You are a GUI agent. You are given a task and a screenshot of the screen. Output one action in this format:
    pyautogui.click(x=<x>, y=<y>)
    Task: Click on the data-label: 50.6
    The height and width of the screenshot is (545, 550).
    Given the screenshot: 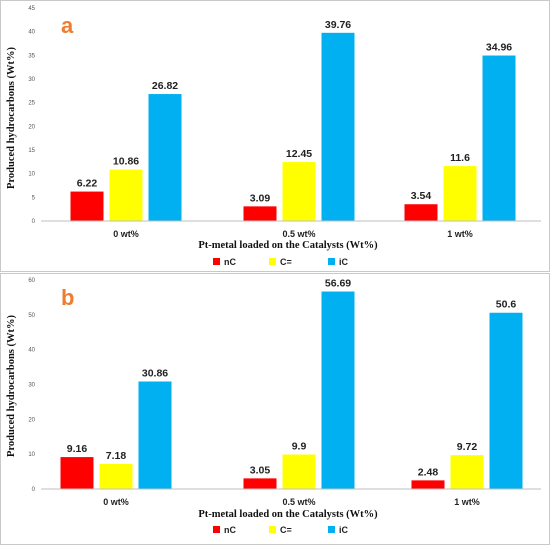 What is the action you would take?
    pyautogui.click(x=506, y=305)
    